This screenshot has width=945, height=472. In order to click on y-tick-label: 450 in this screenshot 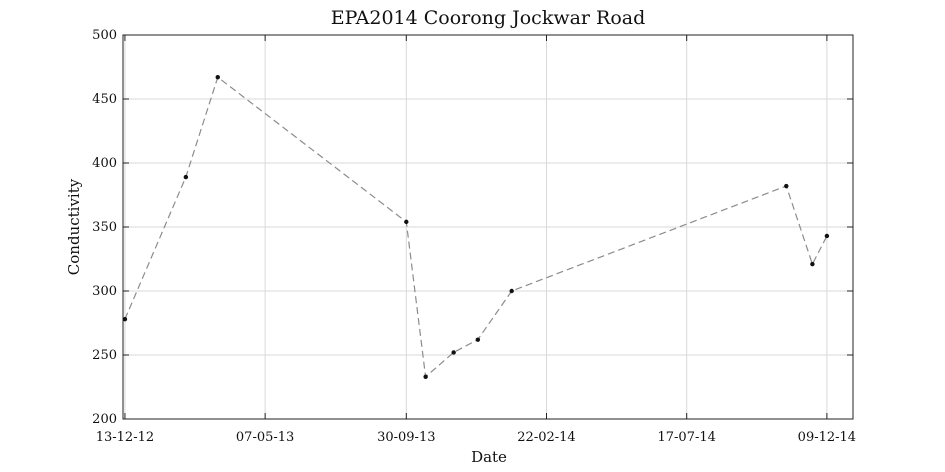, I will do `click(104, 99)`.